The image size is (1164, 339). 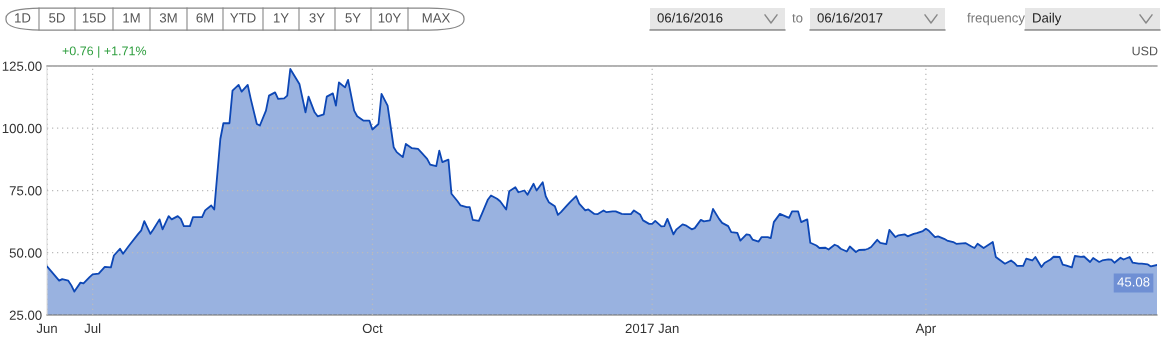 I want to click on y-tick-label: 75.00, so click(x=25, y=191).